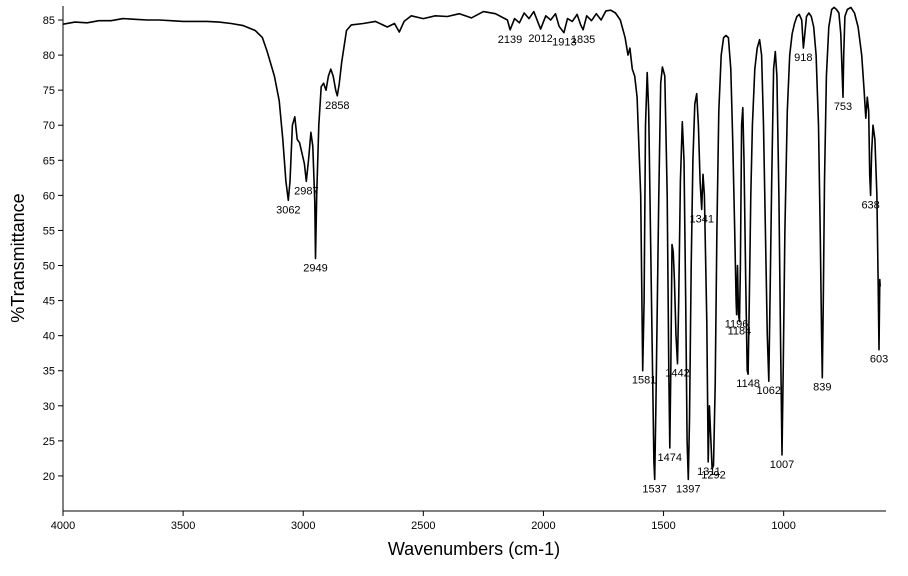 This screenshot has height=576, width=908. I want to click on y-tick-label: 75, so click(49, 91).